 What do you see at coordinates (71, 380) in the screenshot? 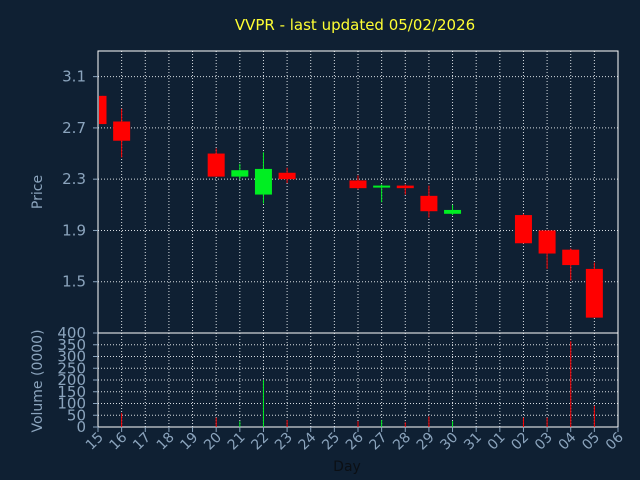
I see `volume-tick-label: 200` at bounding box center [71, 380].